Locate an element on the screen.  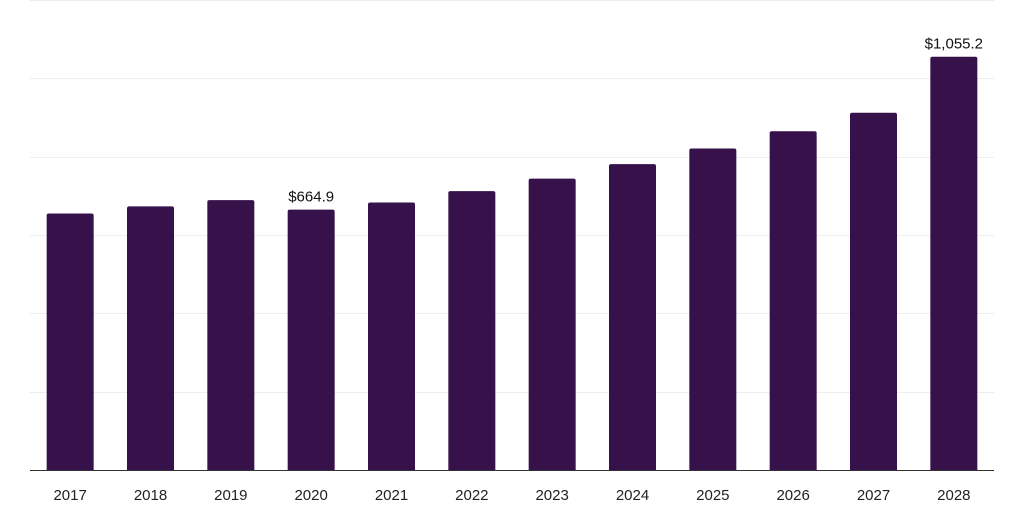
bar-2026 is located at coordinates (793, 301).